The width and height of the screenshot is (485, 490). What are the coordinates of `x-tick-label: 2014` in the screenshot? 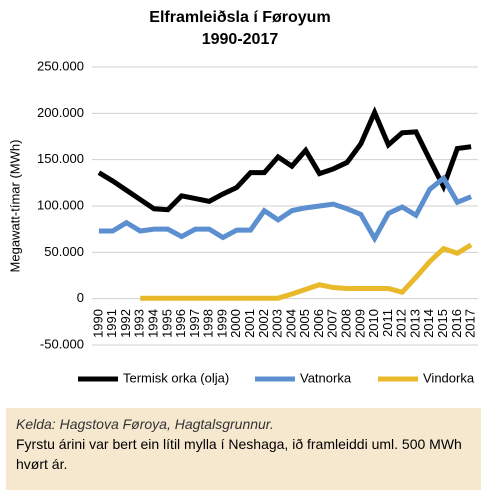 It's located at (428, 323).